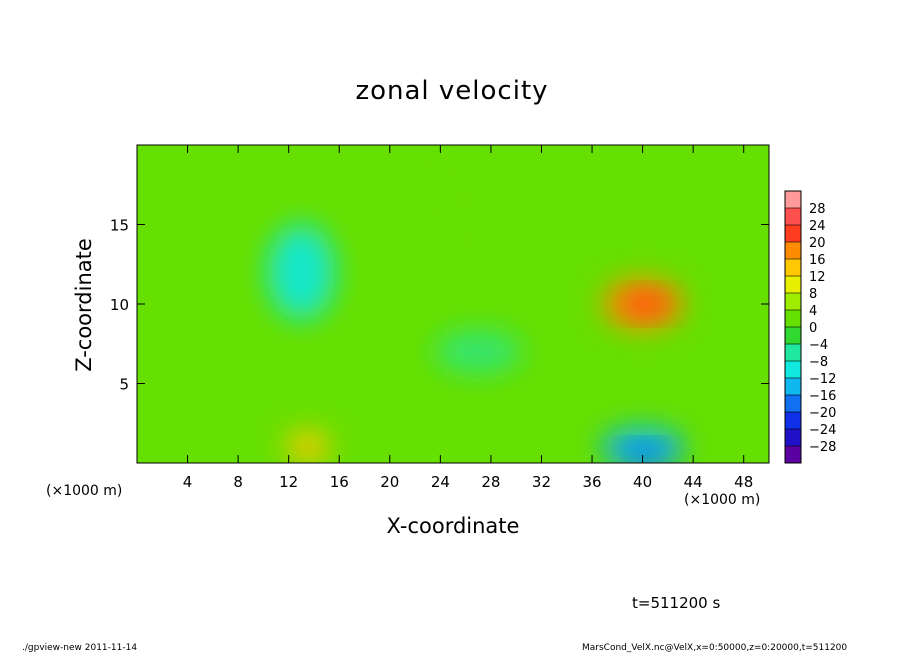 The image size is (904, 654). What do you see at coordinates (818, 362) in the screenshot?
I see `colorbar-label: −8` at bounding box center [818, 362].